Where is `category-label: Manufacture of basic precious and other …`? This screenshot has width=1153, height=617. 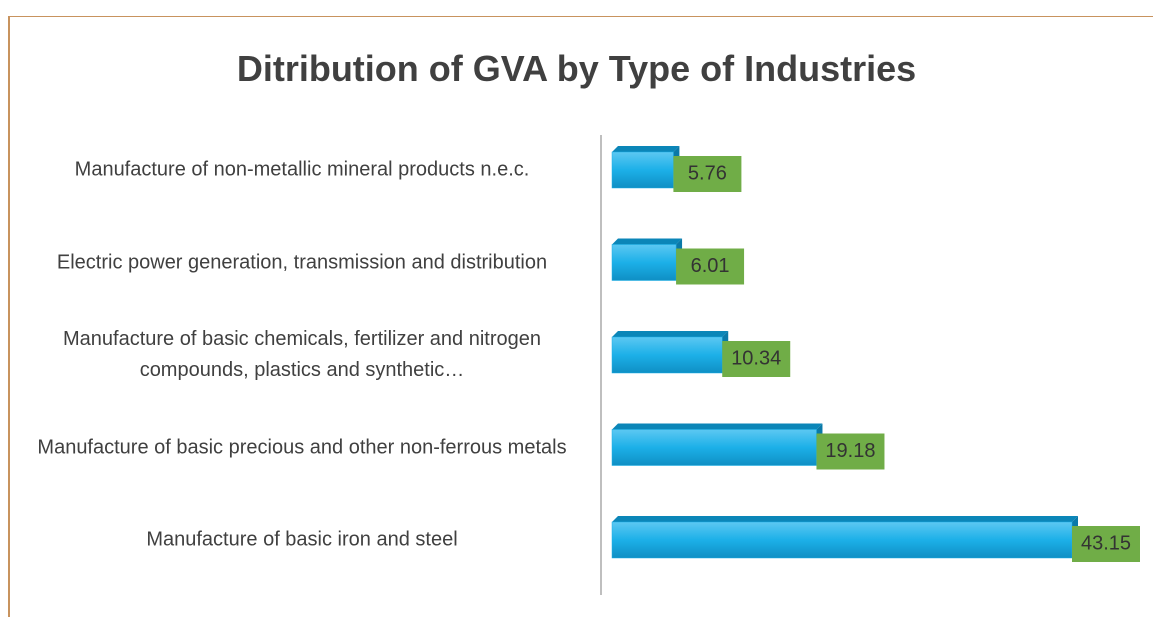
category-label: Manufacture of basic precious and other … is located at coordinates (302, 447).